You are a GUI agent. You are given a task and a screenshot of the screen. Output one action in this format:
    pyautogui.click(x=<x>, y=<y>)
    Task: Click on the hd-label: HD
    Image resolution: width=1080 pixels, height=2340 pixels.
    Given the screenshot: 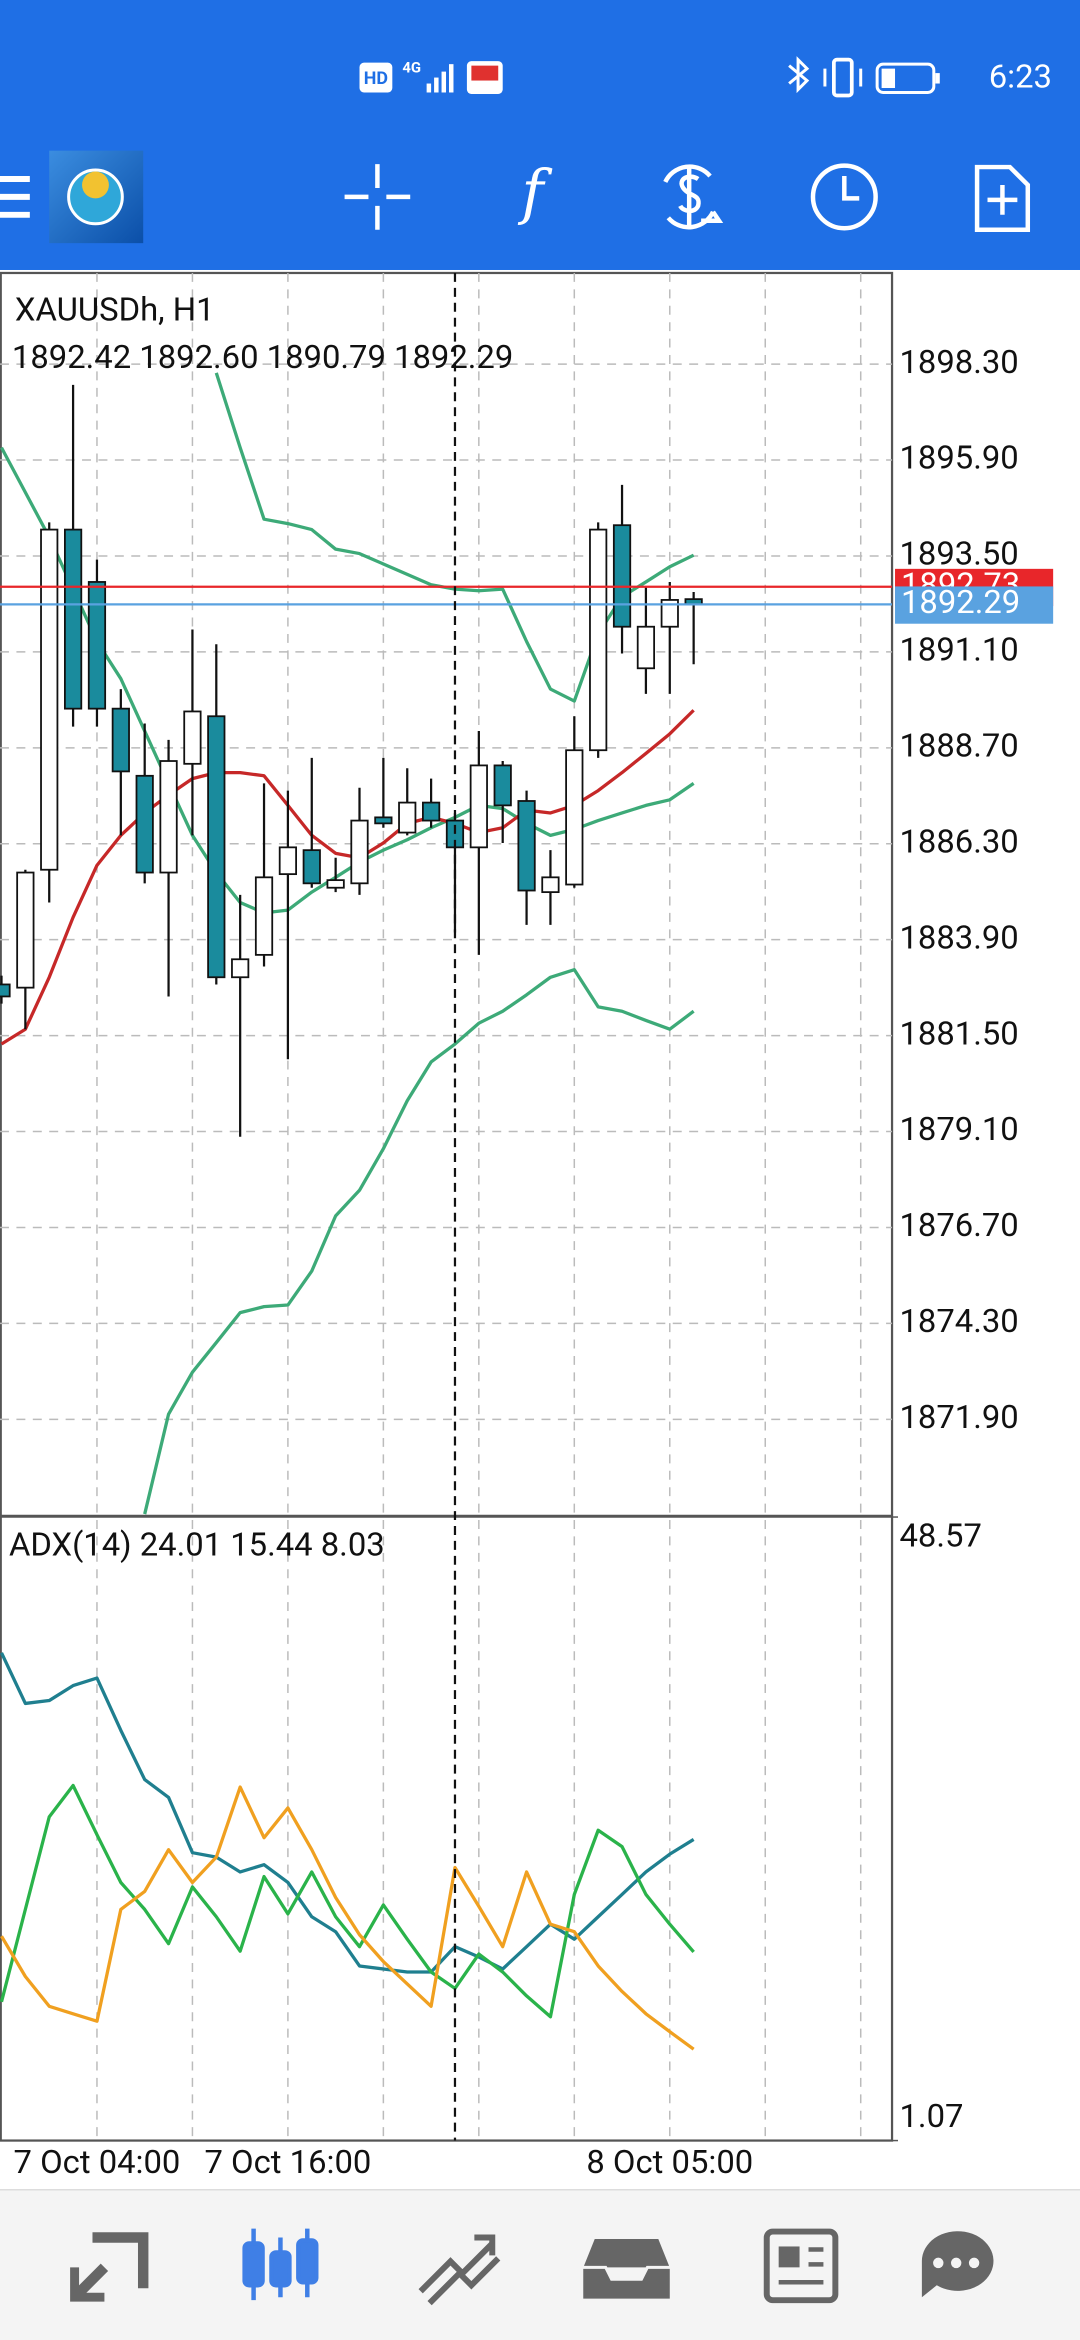 What is the action you would take?
    pyautogui.click(x=376, y=78)
    